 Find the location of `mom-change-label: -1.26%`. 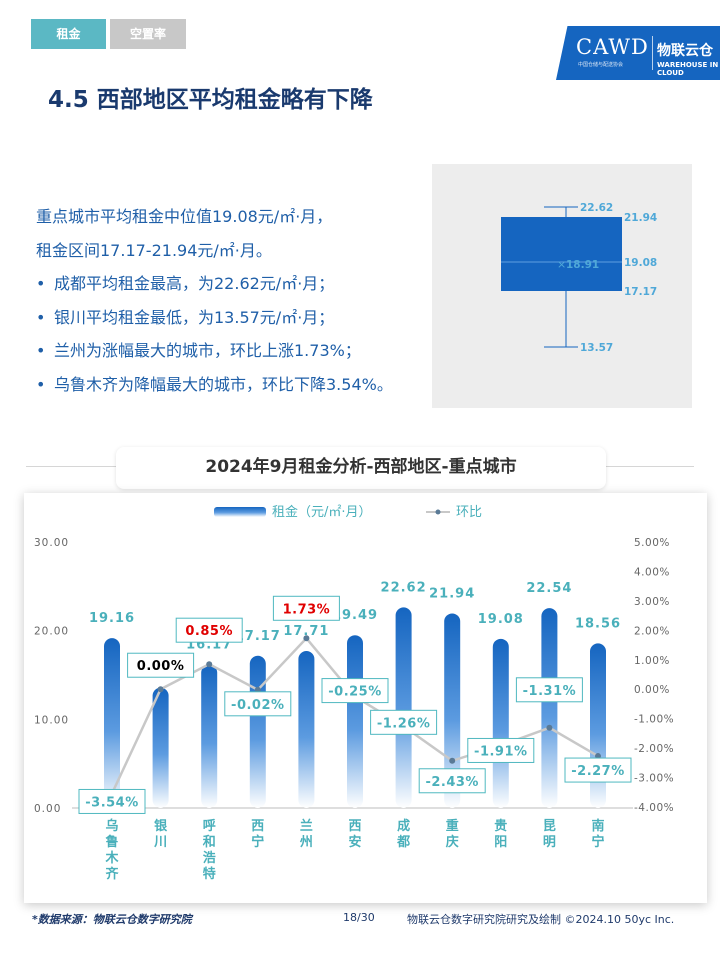

mom-change-label: -1.26% is located at coordinates (404, 723).